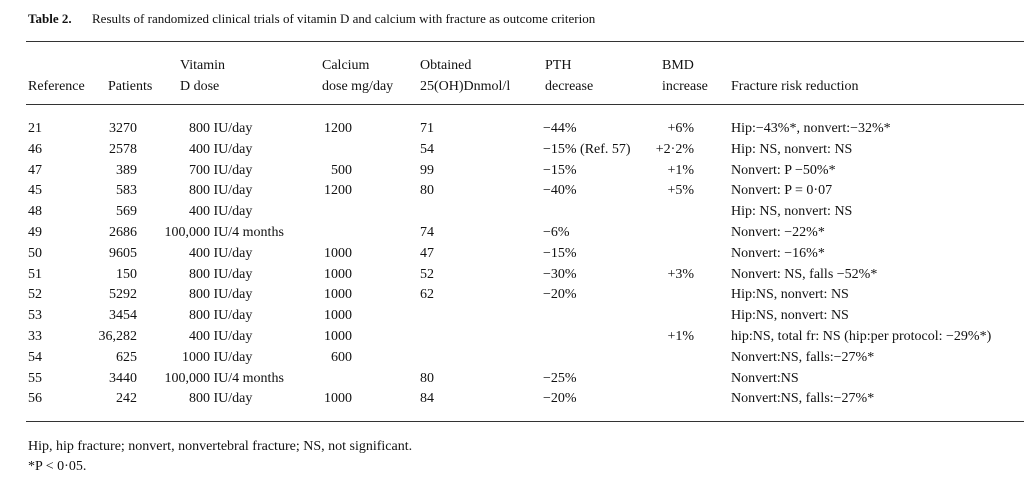 Image resolution: width=1032 pixels, height=487 pixels. Describe the element at coordinates (56, 86) in the screenshot. I see `column-header: Reference` at that location.